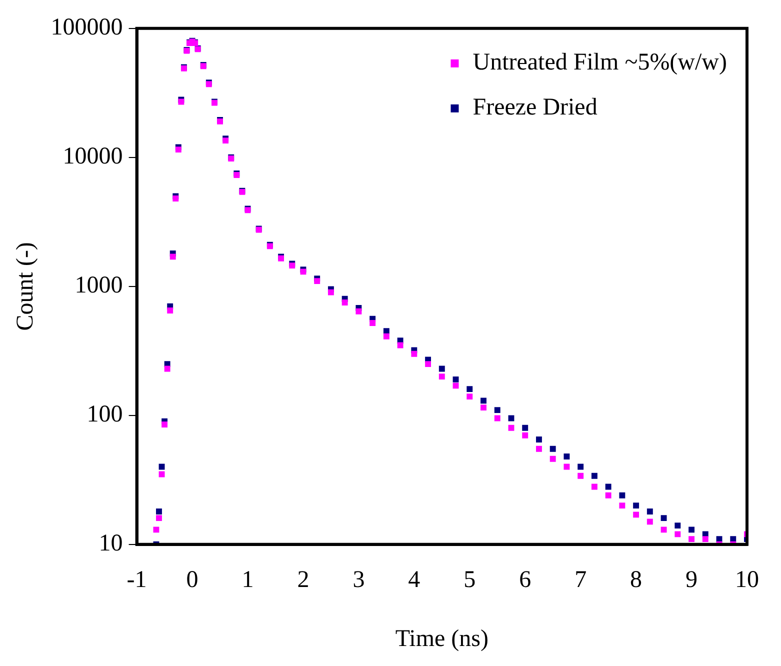 The width and height of the screenshot is (781, 666). I want to click on x-tick-label: 4, so click(414, 580).